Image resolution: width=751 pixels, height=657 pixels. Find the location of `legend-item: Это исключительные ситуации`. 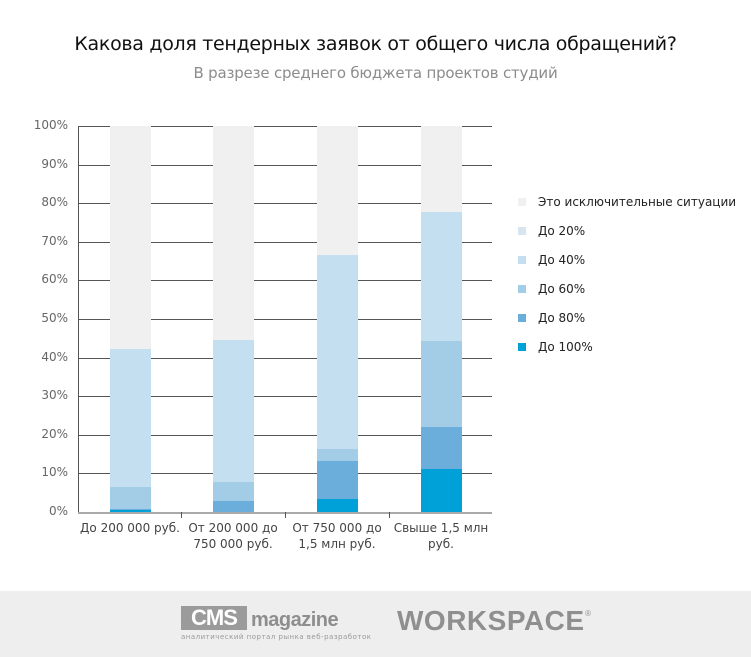

legend-item: Это исключительные ситуации is located at coordinates (627, 201).